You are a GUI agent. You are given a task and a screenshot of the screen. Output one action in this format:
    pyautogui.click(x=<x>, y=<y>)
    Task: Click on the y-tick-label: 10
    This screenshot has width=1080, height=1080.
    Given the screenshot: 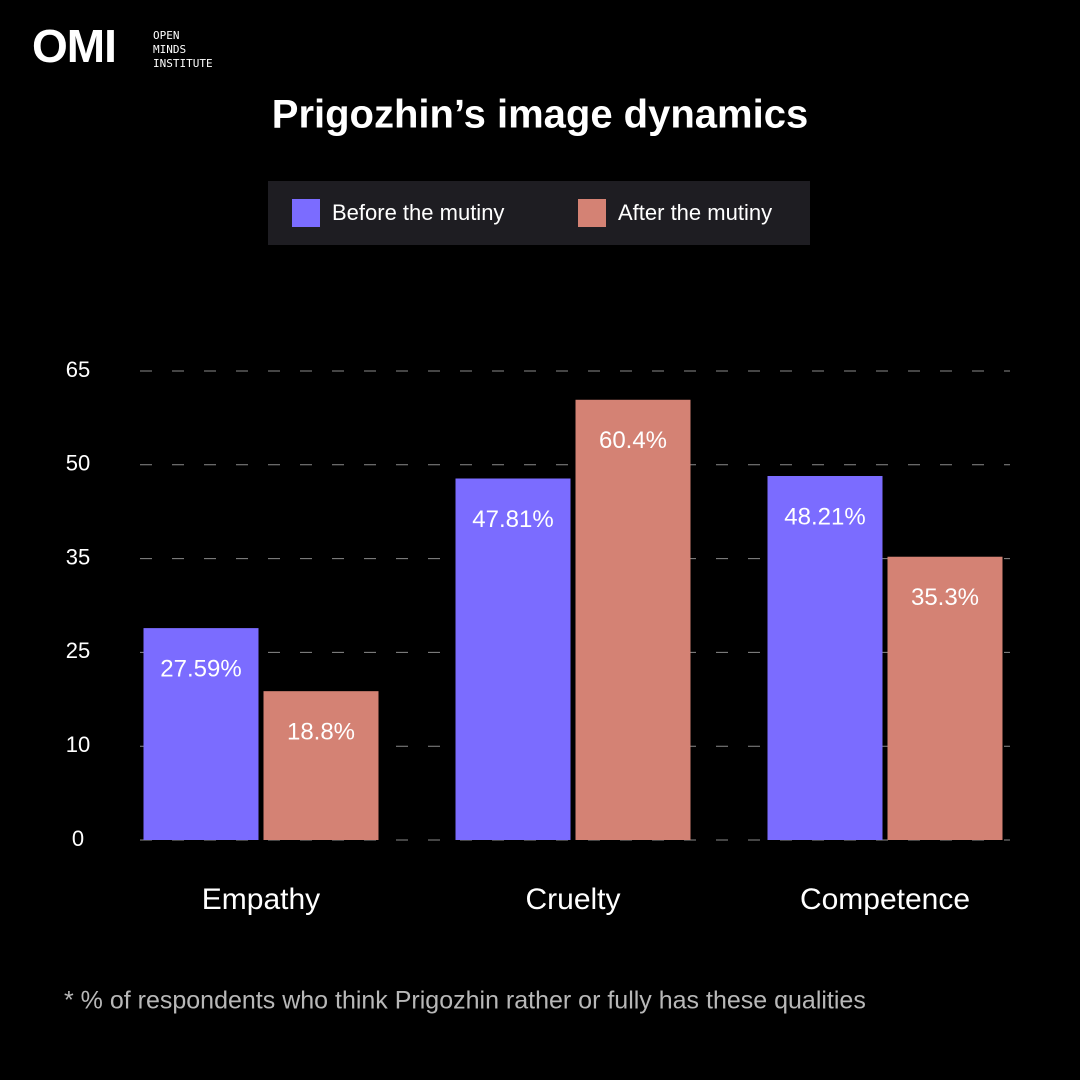 What is the action you would take?
    pyautogui.click(x=78, y=744)
    